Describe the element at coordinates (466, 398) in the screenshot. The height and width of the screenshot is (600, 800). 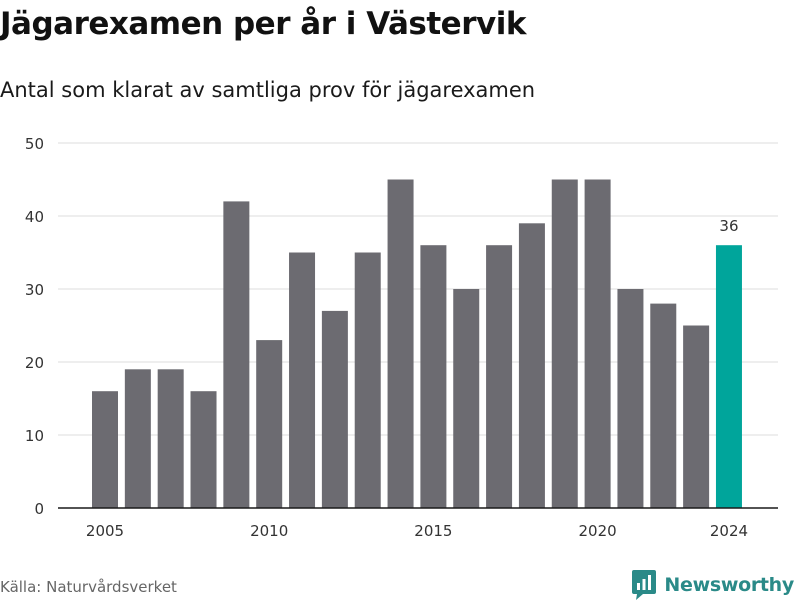
I see `bar-2016` at that location.